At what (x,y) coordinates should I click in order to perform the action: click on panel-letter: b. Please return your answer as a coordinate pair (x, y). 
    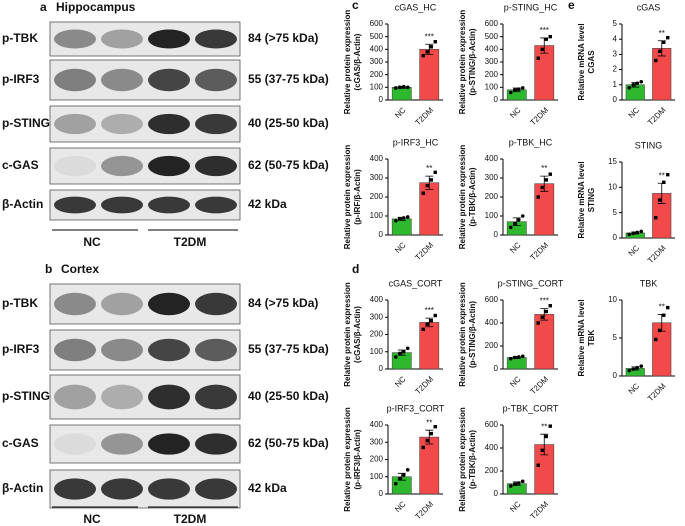
    Looking at the image, I should click on (48, 269).